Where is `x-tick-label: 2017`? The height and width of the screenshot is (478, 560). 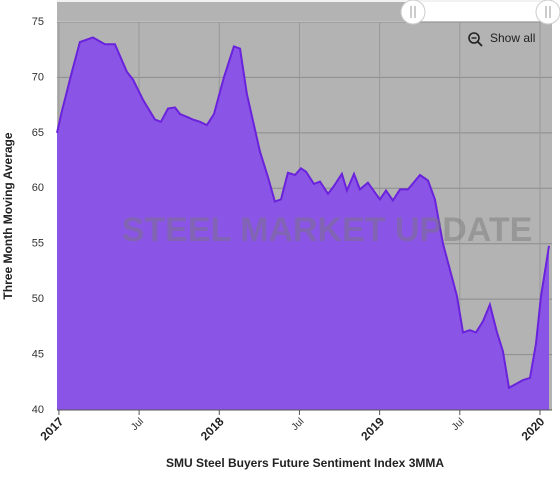 x-tick-label: 2017 is located at coordinates (52, 428).